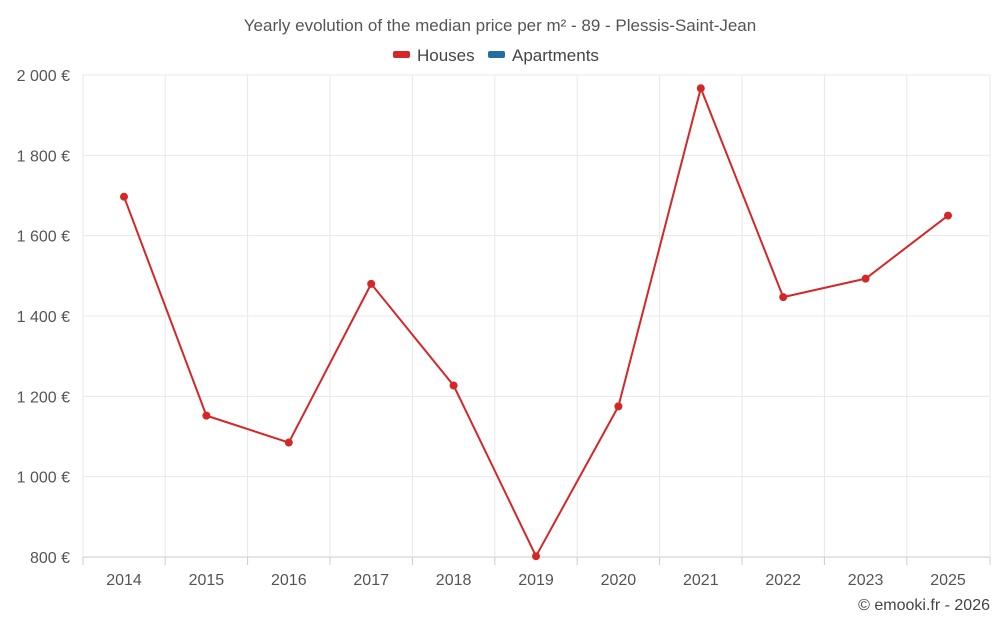 The image size is (1000, 625). What do you see at coordinates (555, 55) in the screenshot?
I see `legend-label-apartments: Apartments` at bounding box center [555, 55].